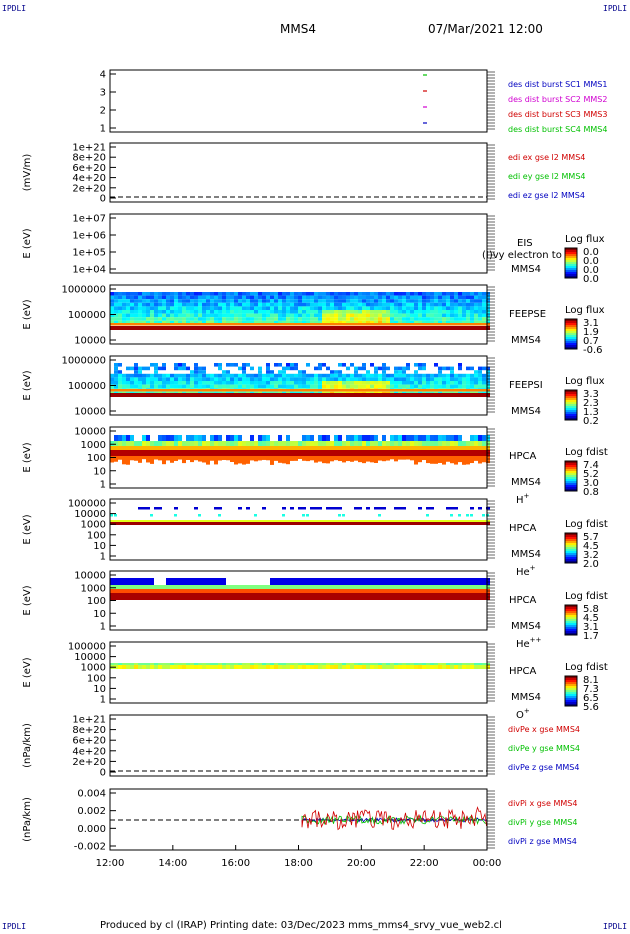 The width and height of the screenshot is (630, 934). Describe the element at coordinates (529, 643) in the screenshot. I see `species-label: He++` at that location.